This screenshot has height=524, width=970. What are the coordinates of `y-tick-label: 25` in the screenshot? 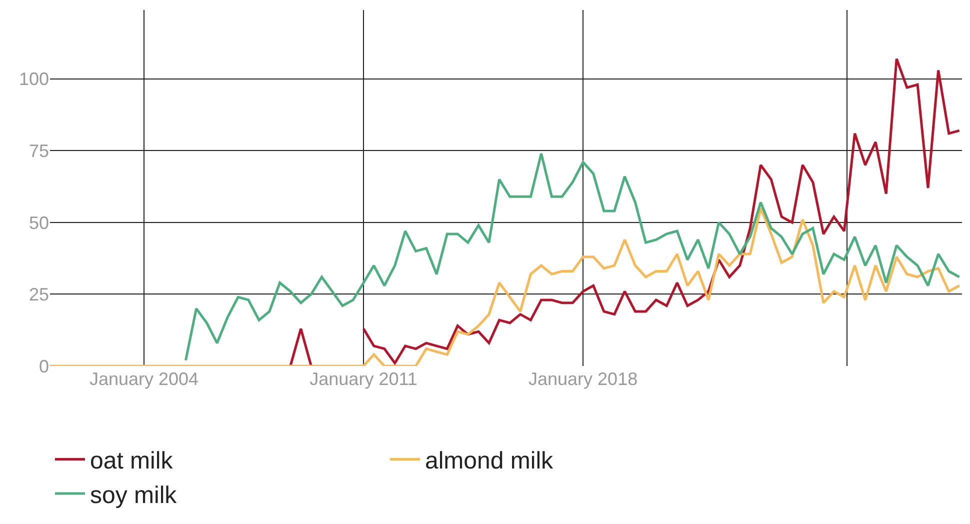 It's located at (38, 294).